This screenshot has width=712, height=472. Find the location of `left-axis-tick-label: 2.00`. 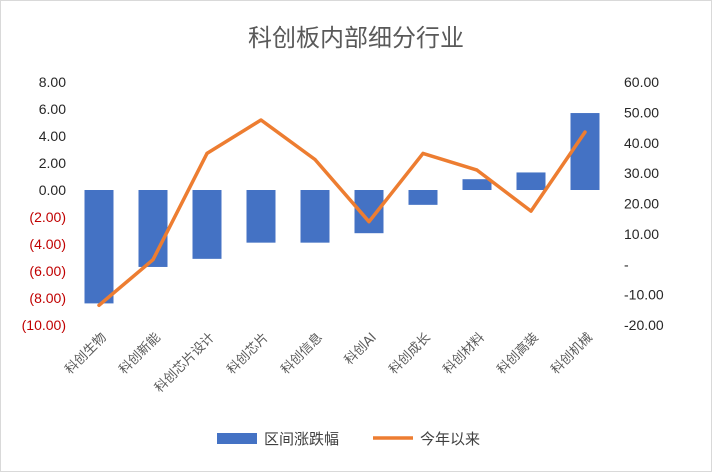

left-axis-tick-label: 2.00 is located at coordinates (52, 163).